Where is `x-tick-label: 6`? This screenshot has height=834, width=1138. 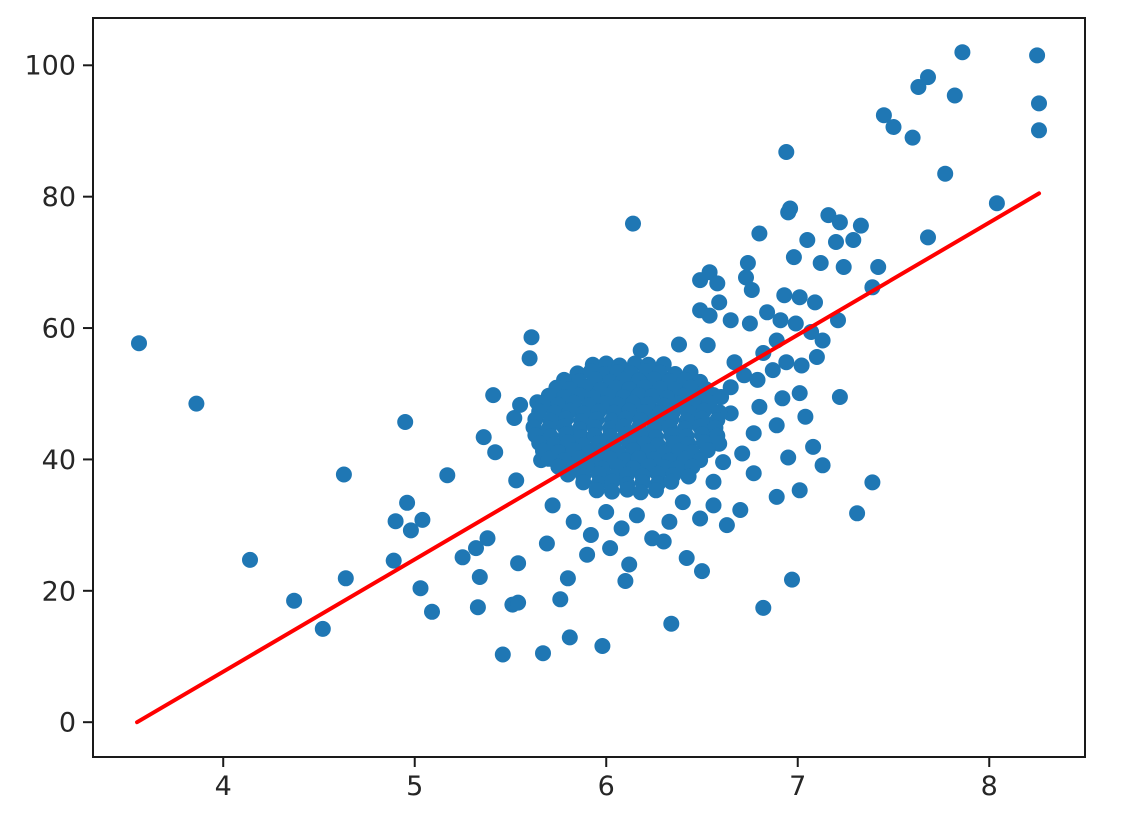
x-tick-label: 6 is located at coordinates (606, 786).